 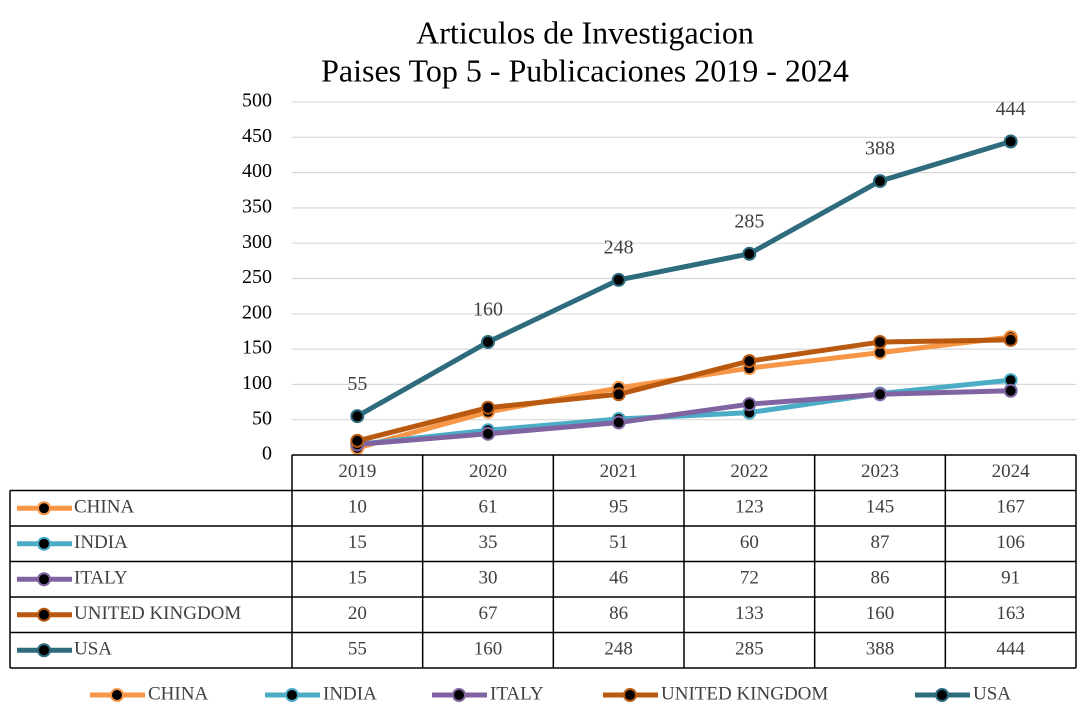 What do you see at coordinates (749, 221) in the screenshot?
I see `data-label: 285` at bounding box center [749, 221].